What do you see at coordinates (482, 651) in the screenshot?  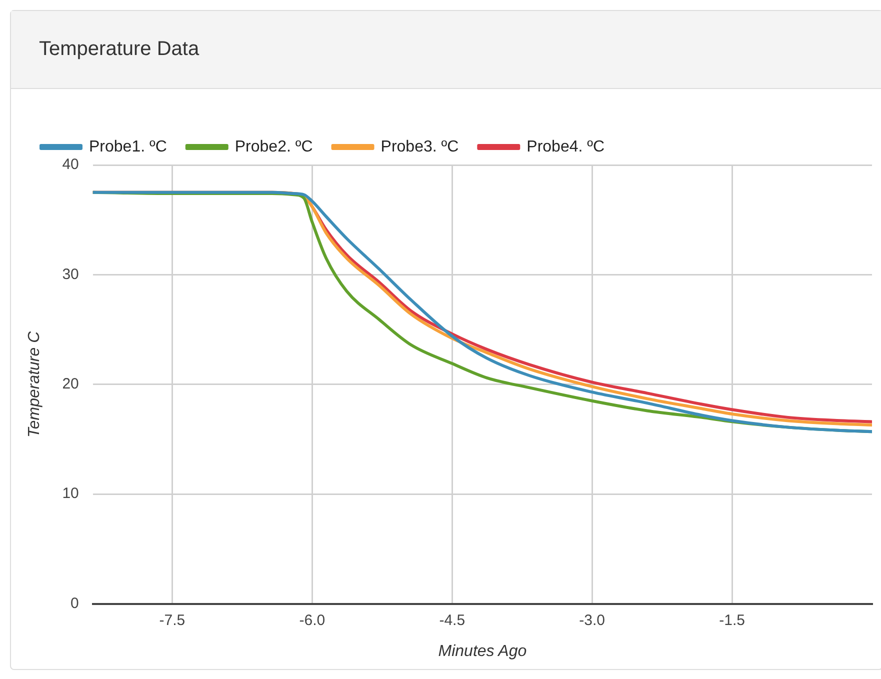 I see `x-axis-title: Minutes Ago` at bounding box center [482, 651].